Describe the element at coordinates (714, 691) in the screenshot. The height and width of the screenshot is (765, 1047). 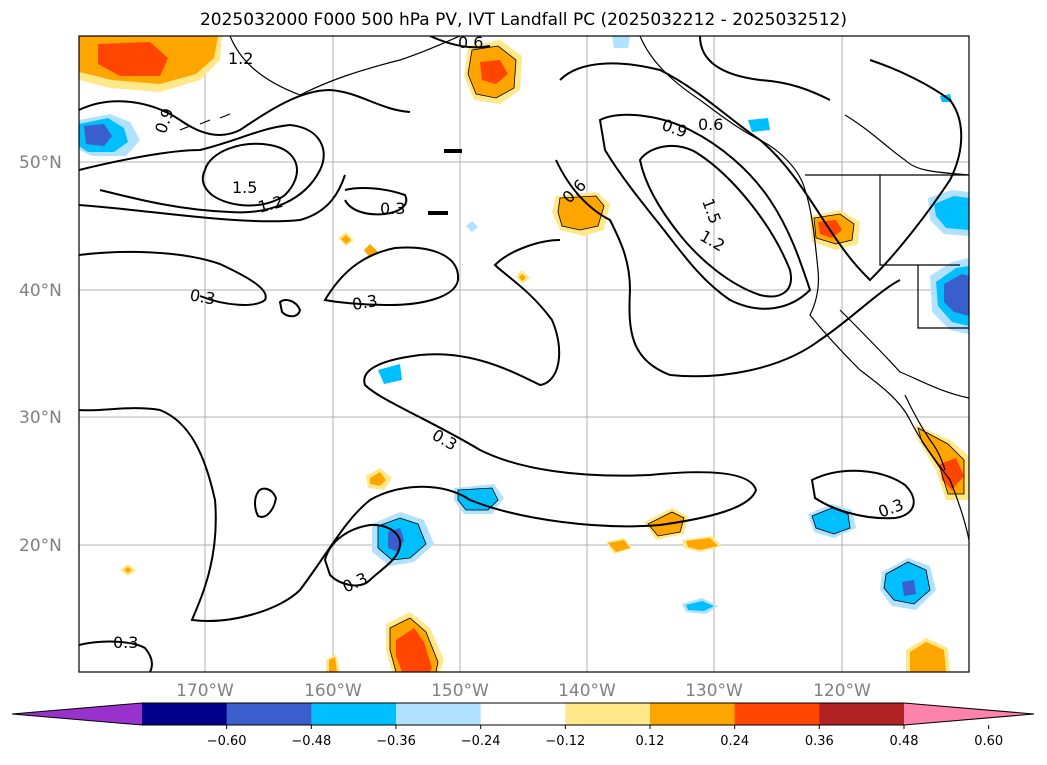
I see `lon-tick-label: 130°W` at that location.